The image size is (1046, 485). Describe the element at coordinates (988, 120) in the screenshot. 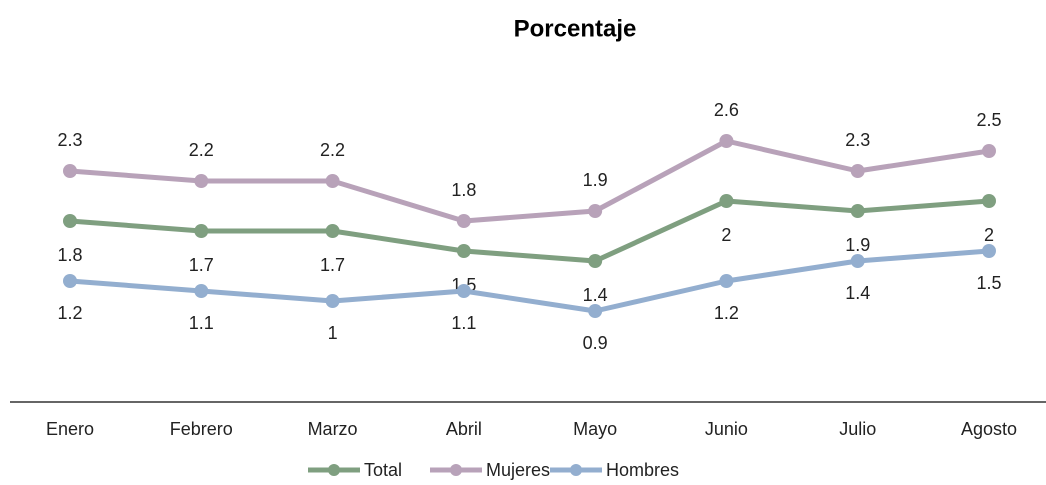

I see `data-label: 2.5` at that location.